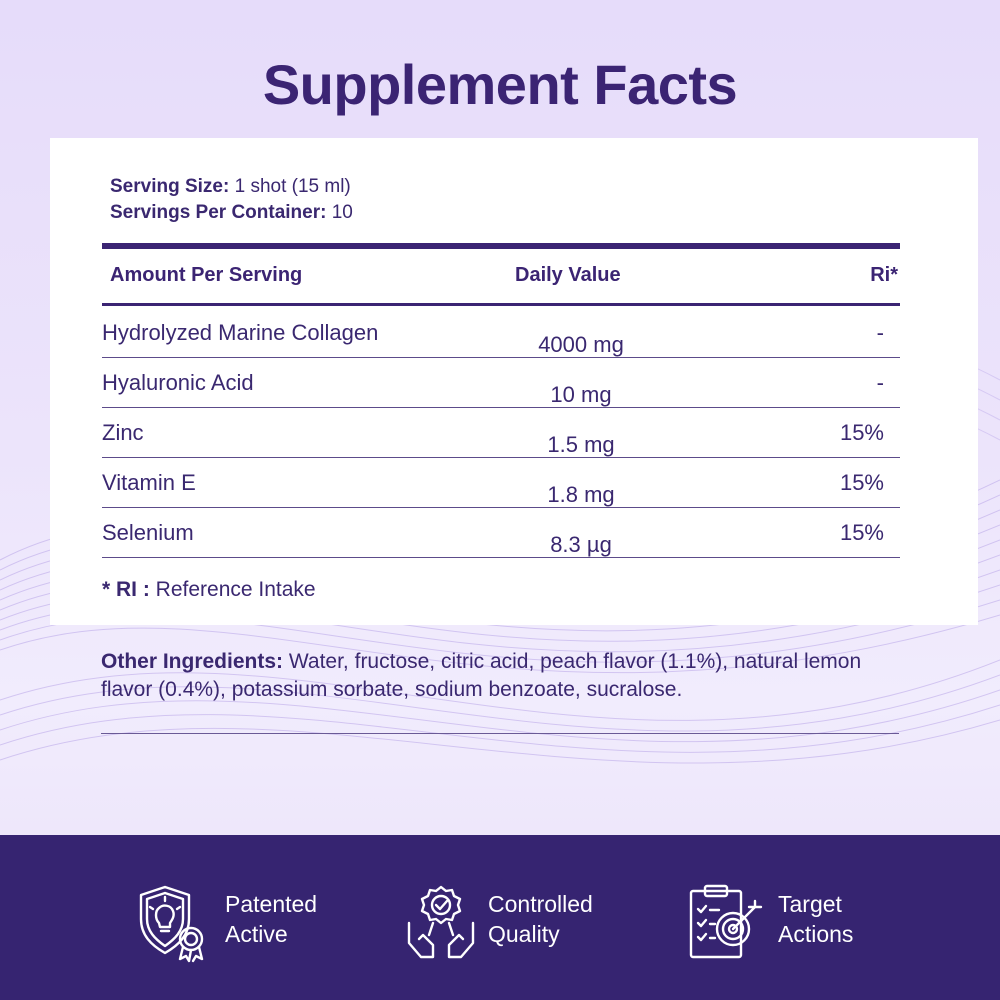  What do you see at coordinates (501, 533) in the screenshot?
I see `table-row: Selenium 8.3 µg 15%` at bounding box center [501, 533].